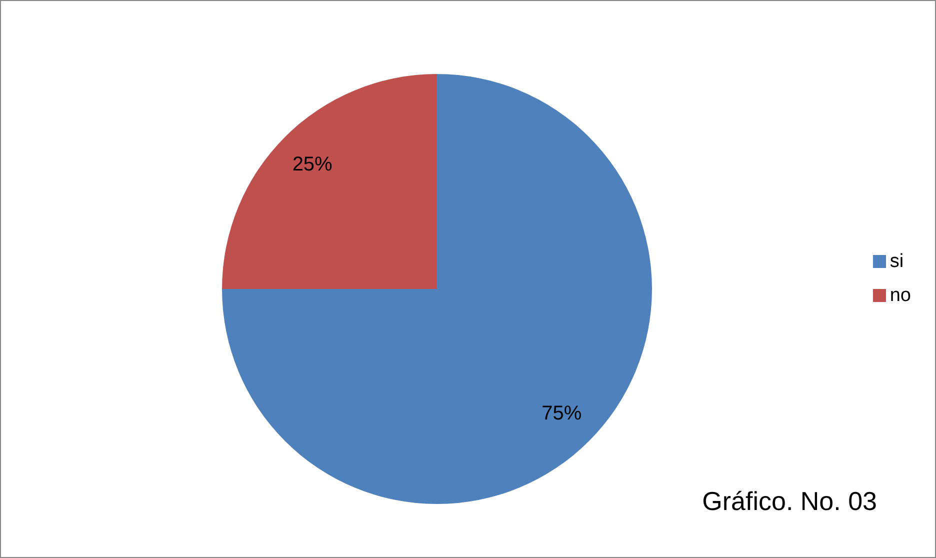 Image resolution: width=936 pixels, height=558 pixels. Describe the element at coordinates (789, 501) in the screenshot. I see `text: Gráfico. No. 03` at that location.